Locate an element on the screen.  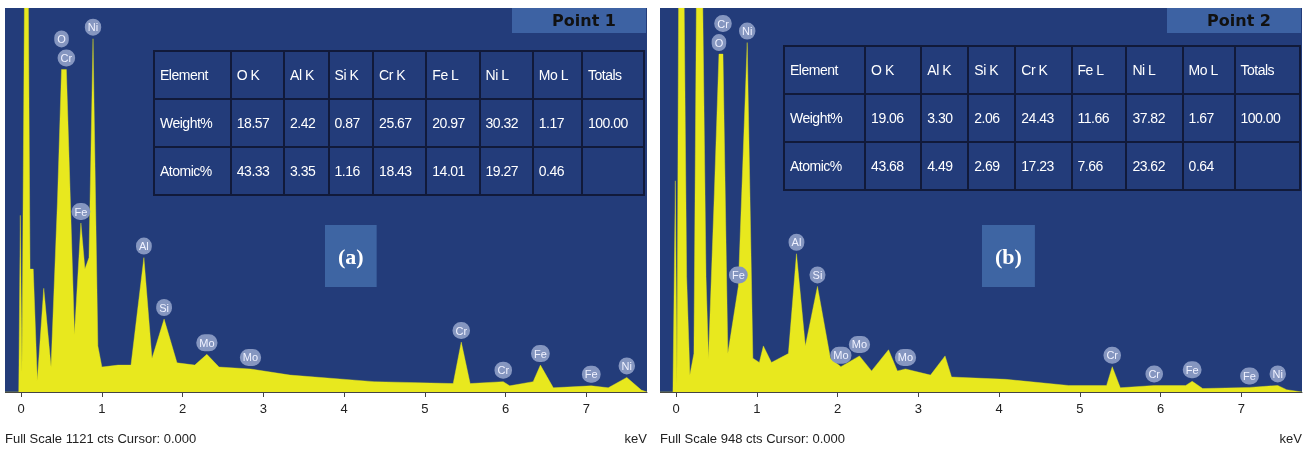
data-label: 20.97 is located at coordinates (453, 123).